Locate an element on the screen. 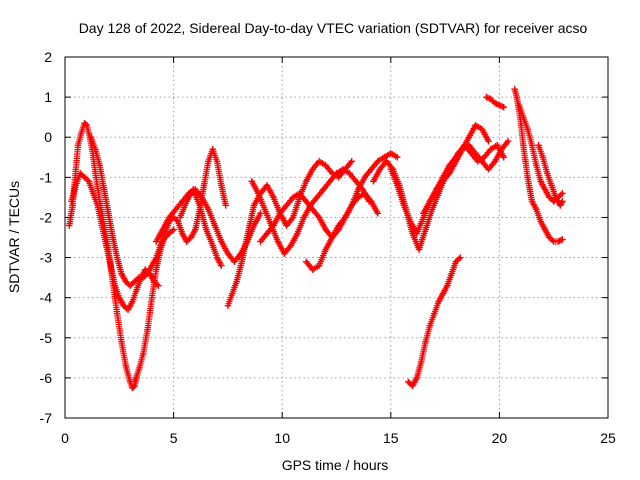 Image resolution: width=640 pixels, height=480 pixels. y-tick-label: -1 is located at coordinates (46, 177).